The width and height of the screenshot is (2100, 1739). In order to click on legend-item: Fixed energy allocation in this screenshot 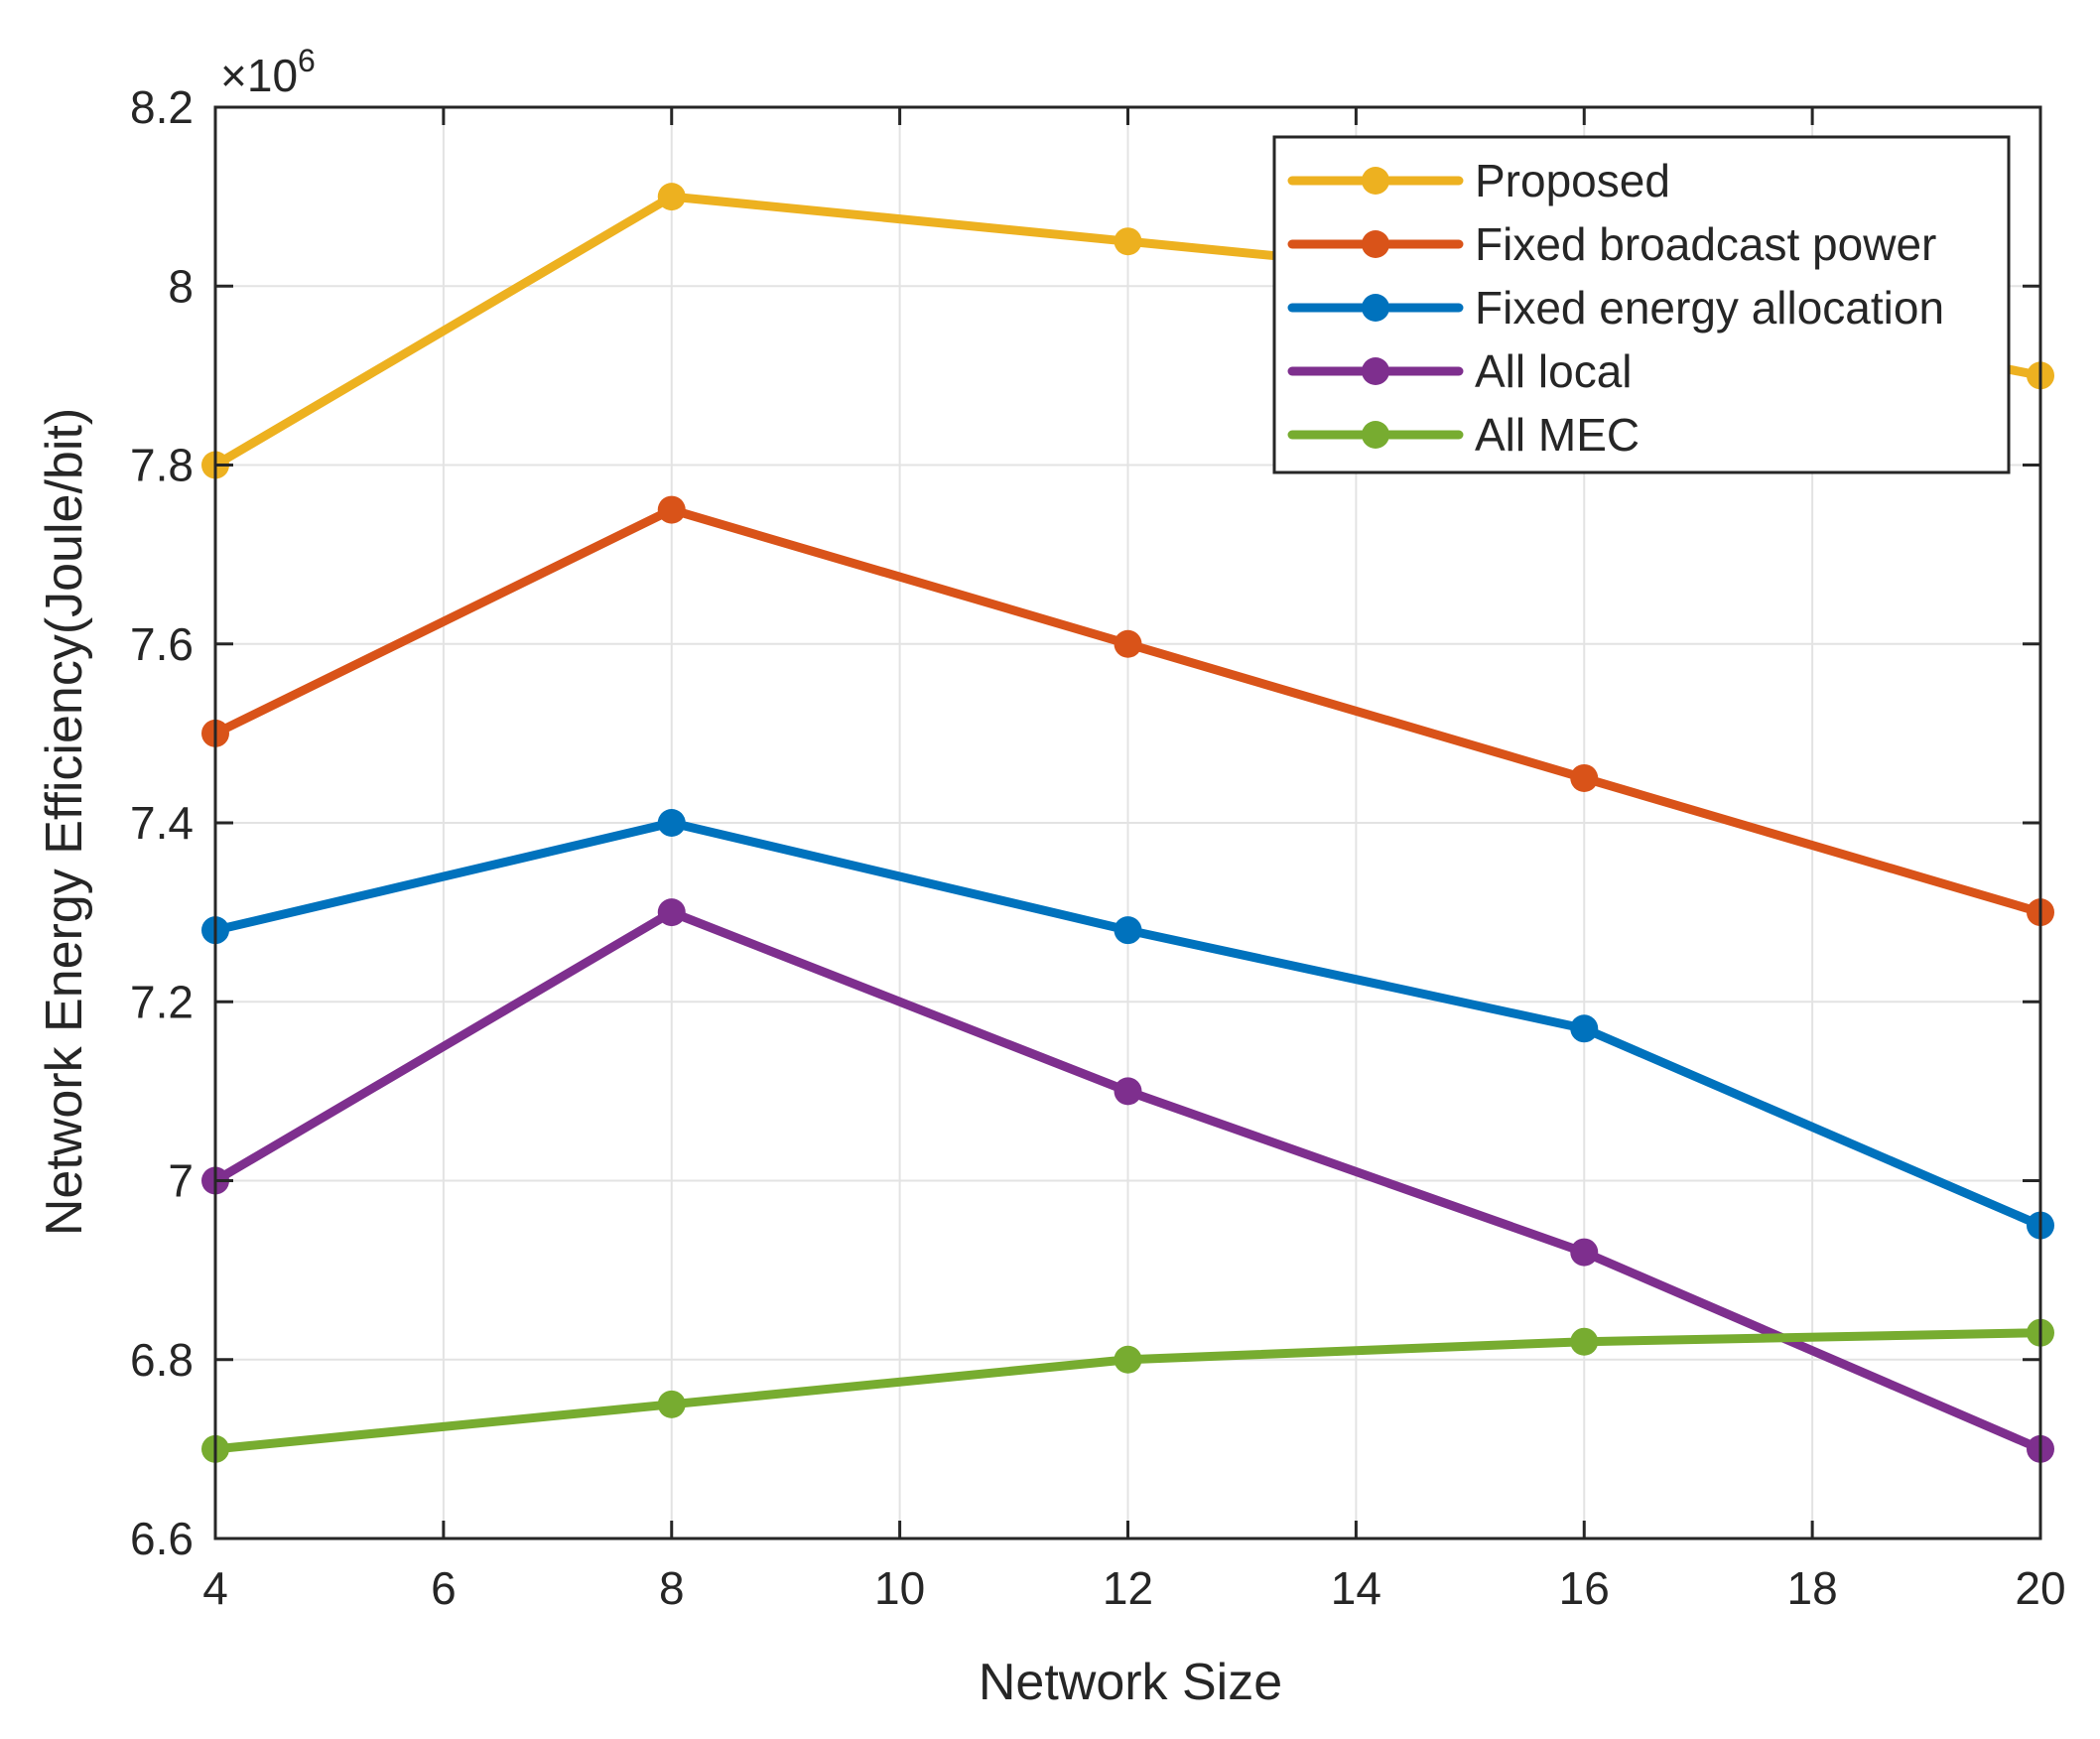, I will do `click(1615, 308)`.